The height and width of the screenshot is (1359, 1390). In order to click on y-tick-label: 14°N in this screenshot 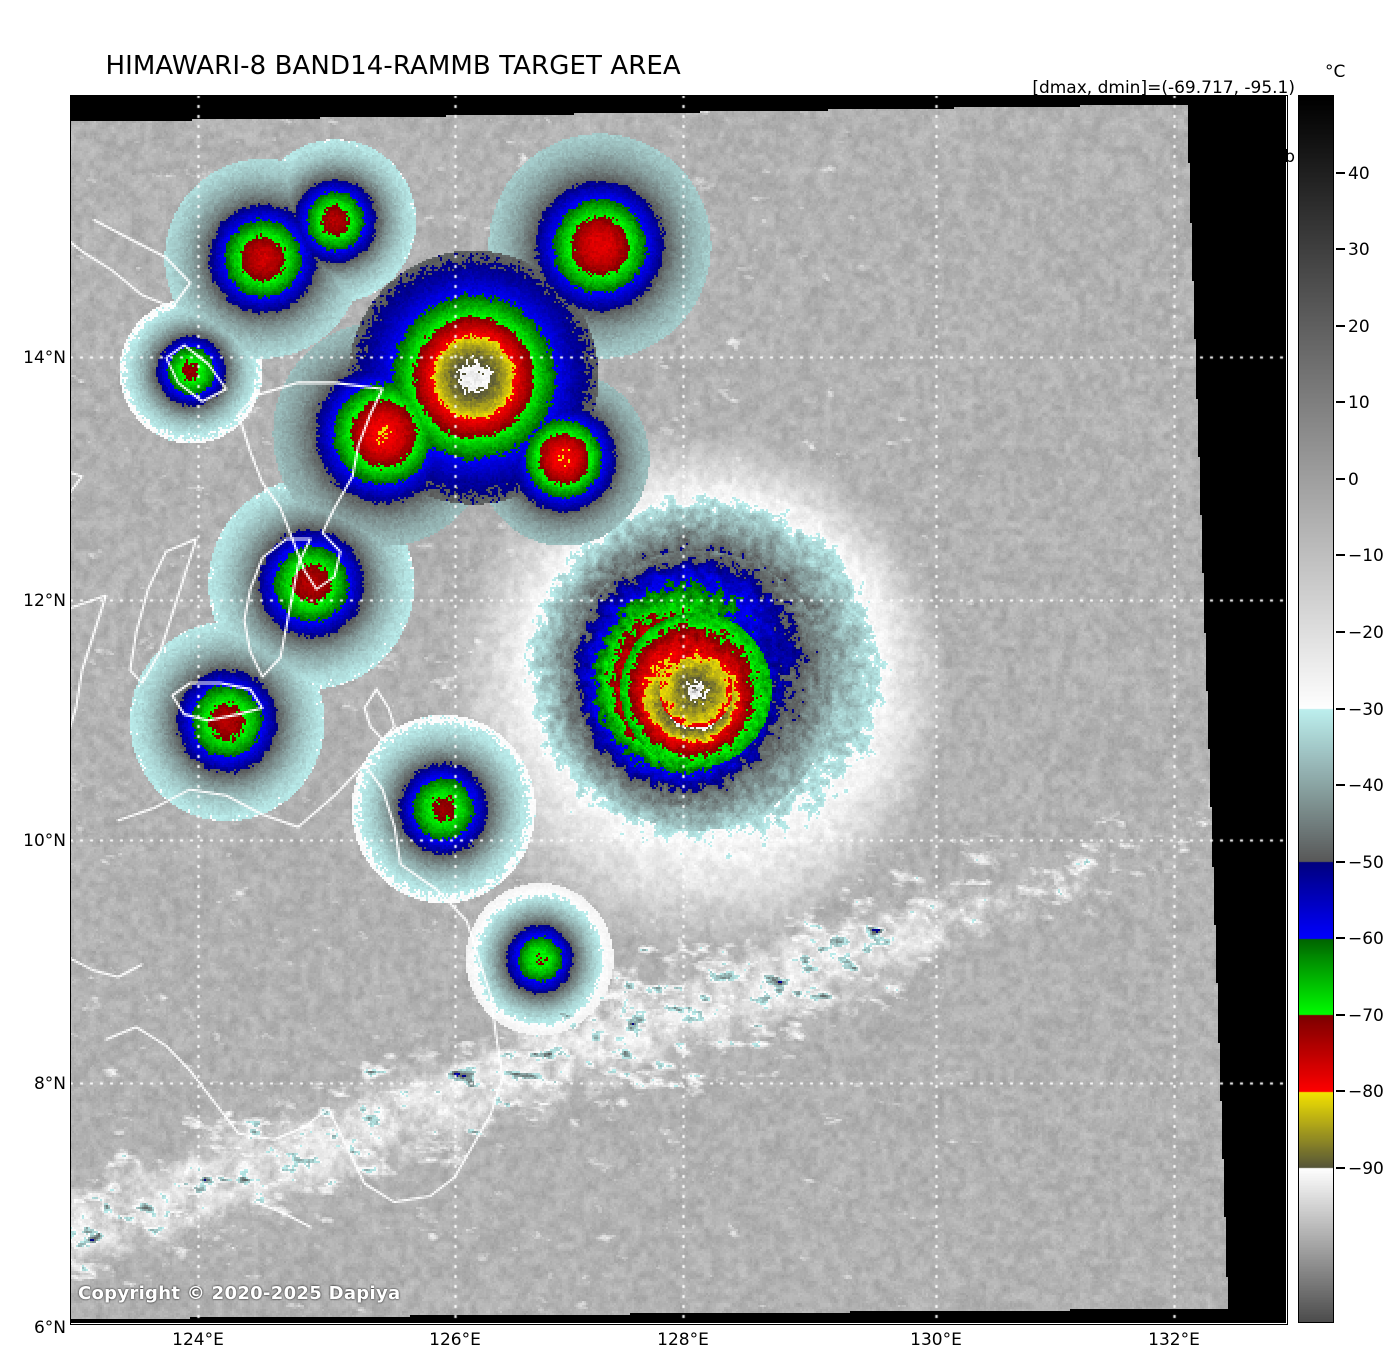, I will do `click(44, 358)`.